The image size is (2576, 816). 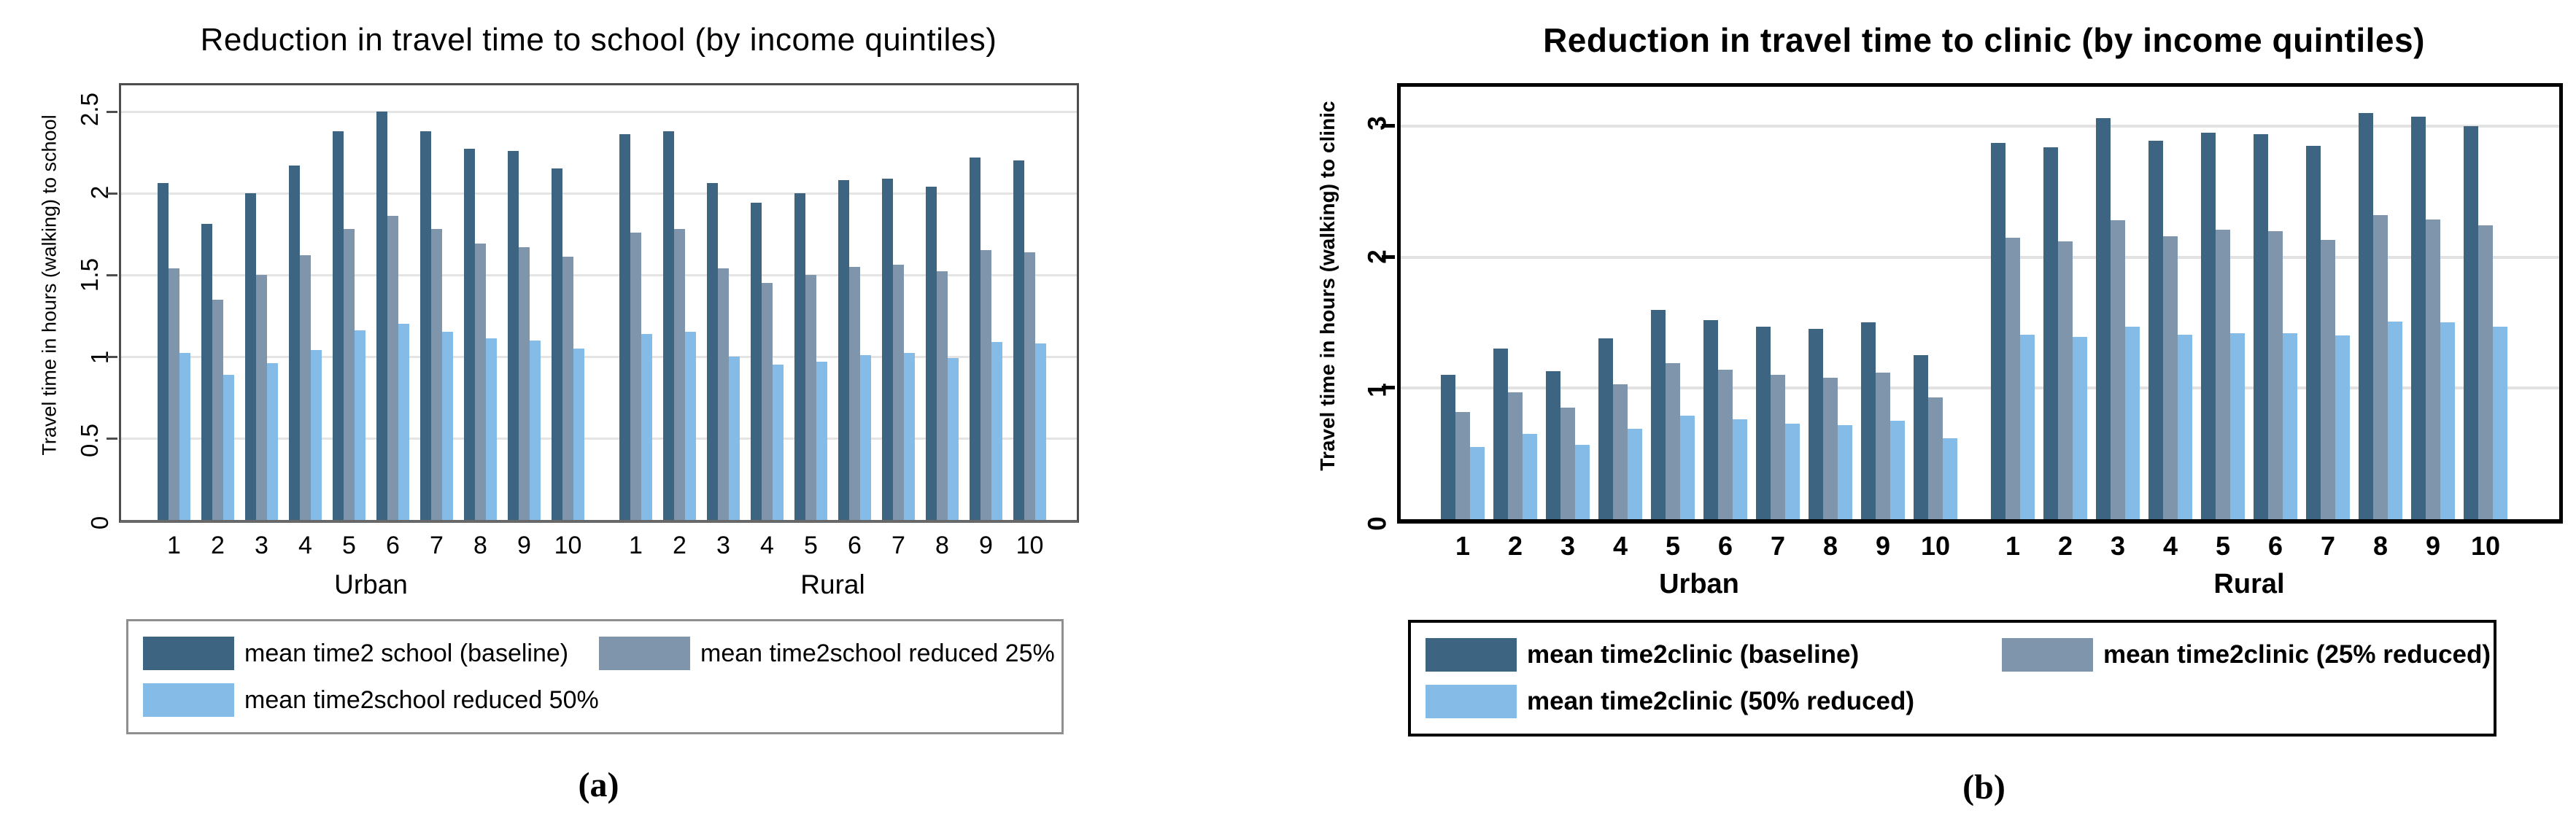 I want to click on legend-item: mean time2school reduced 50%, so click(x=595, y=700).